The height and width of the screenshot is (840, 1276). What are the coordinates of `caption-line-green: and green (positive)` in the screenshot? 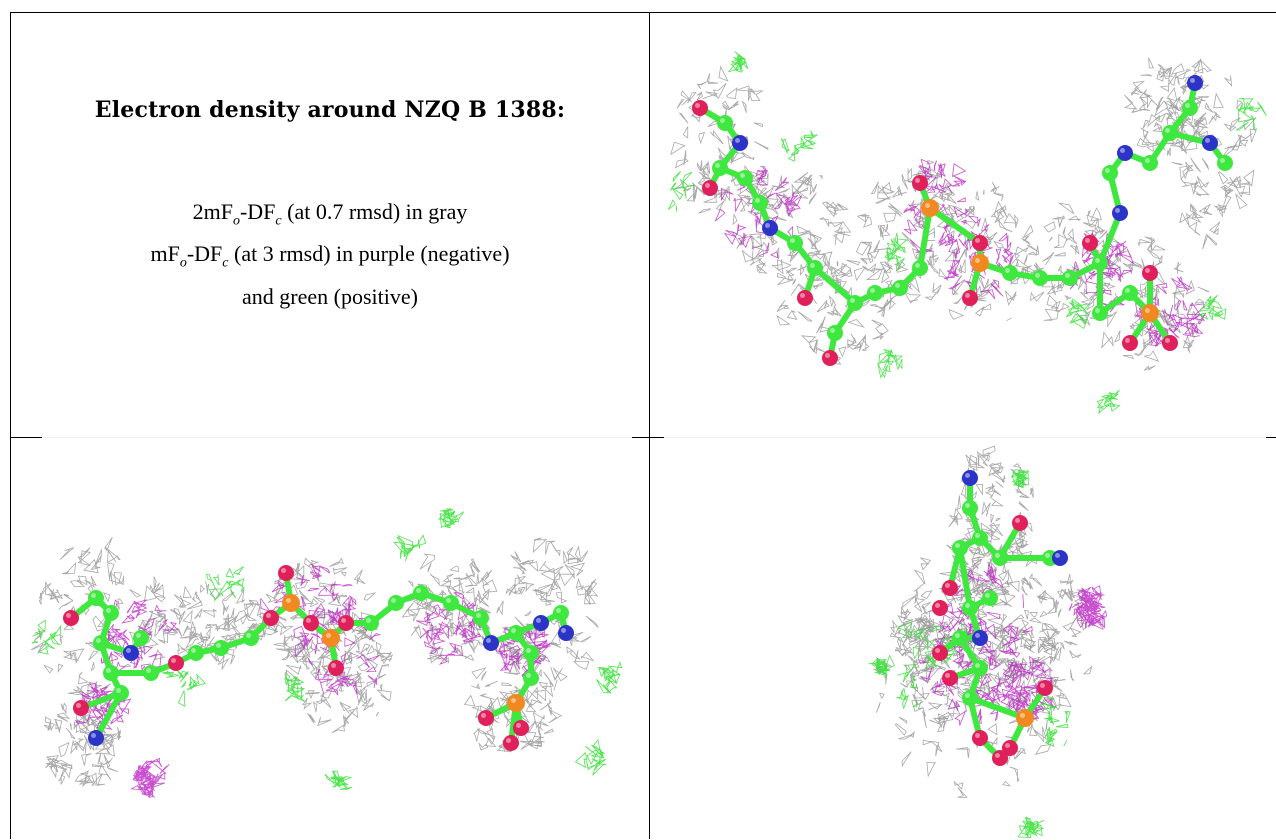 It's located at (330, 296).